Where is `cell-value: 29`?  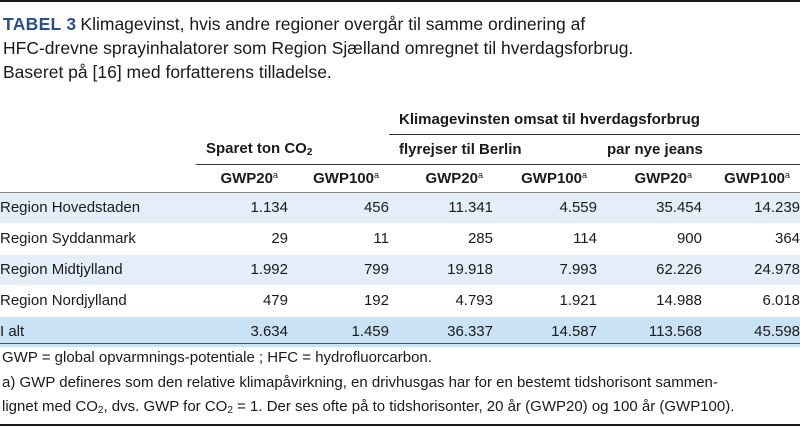 cell-value: 29 is located at coordinates (242, 239).